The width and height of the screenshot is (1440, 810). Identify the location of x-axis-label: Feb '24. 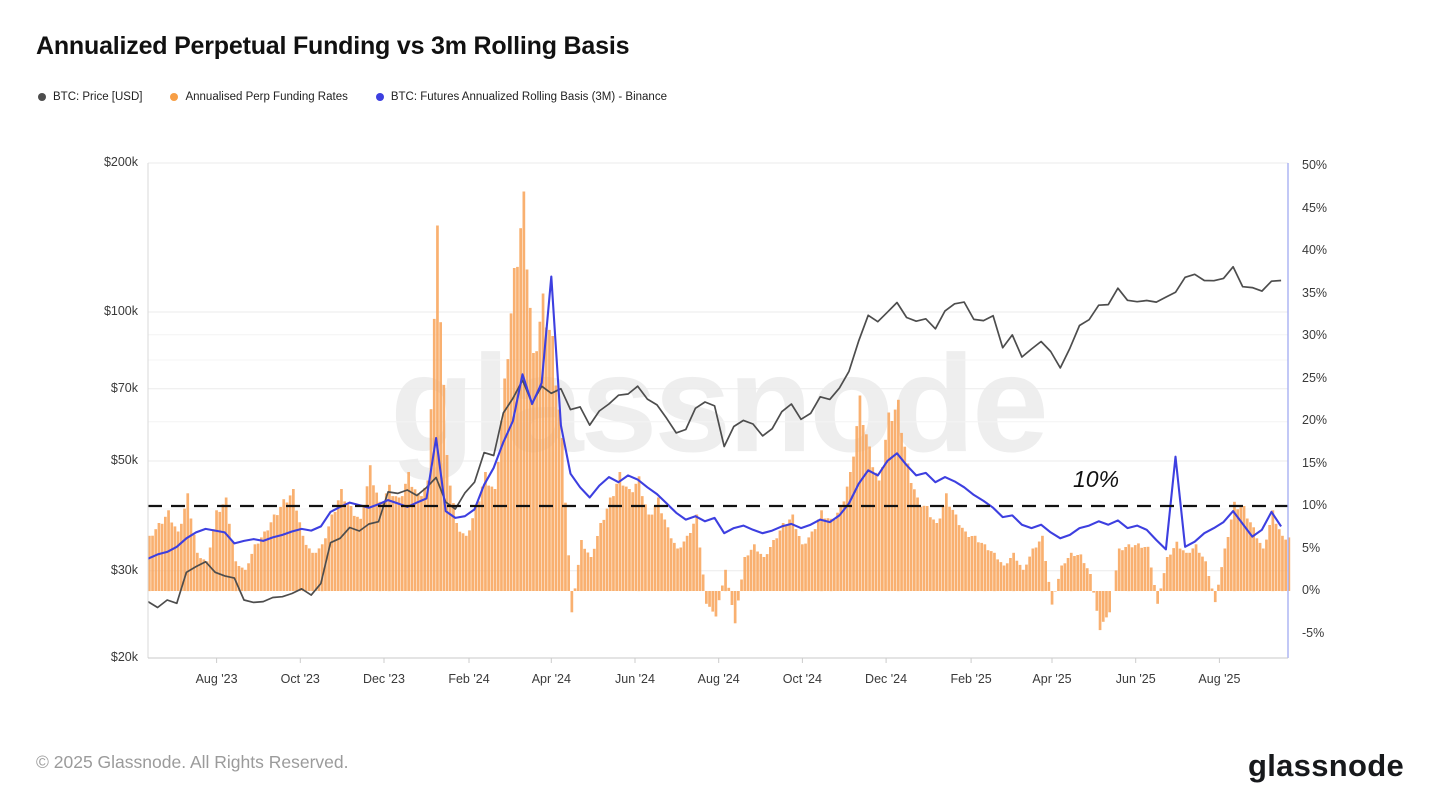
(469, 679).